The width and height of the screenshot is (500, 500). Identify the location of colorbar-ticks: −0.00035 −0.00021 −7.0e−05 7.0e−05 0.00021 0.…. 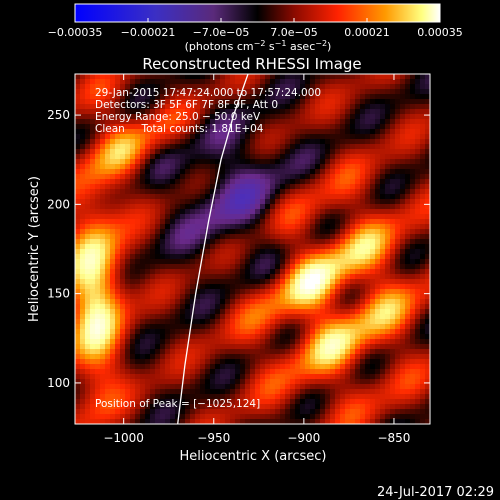
(255, 28).